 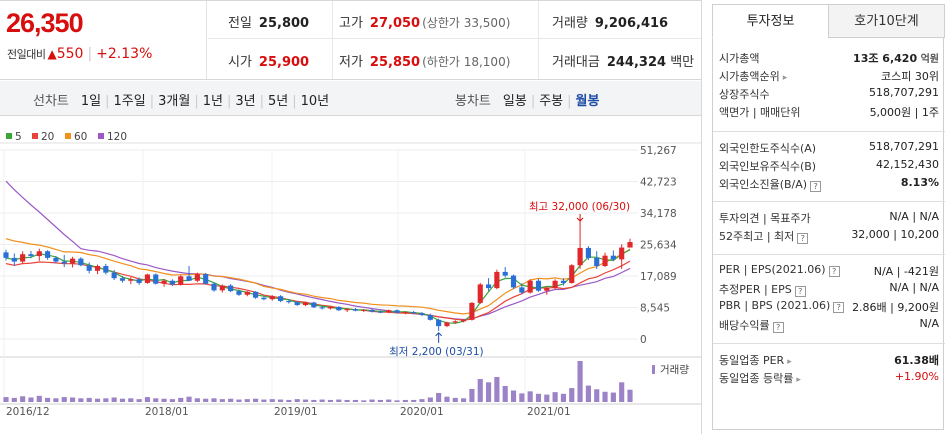 I want to click on info-label: 52주최고 | 최저?, so click(x=764, y=236).